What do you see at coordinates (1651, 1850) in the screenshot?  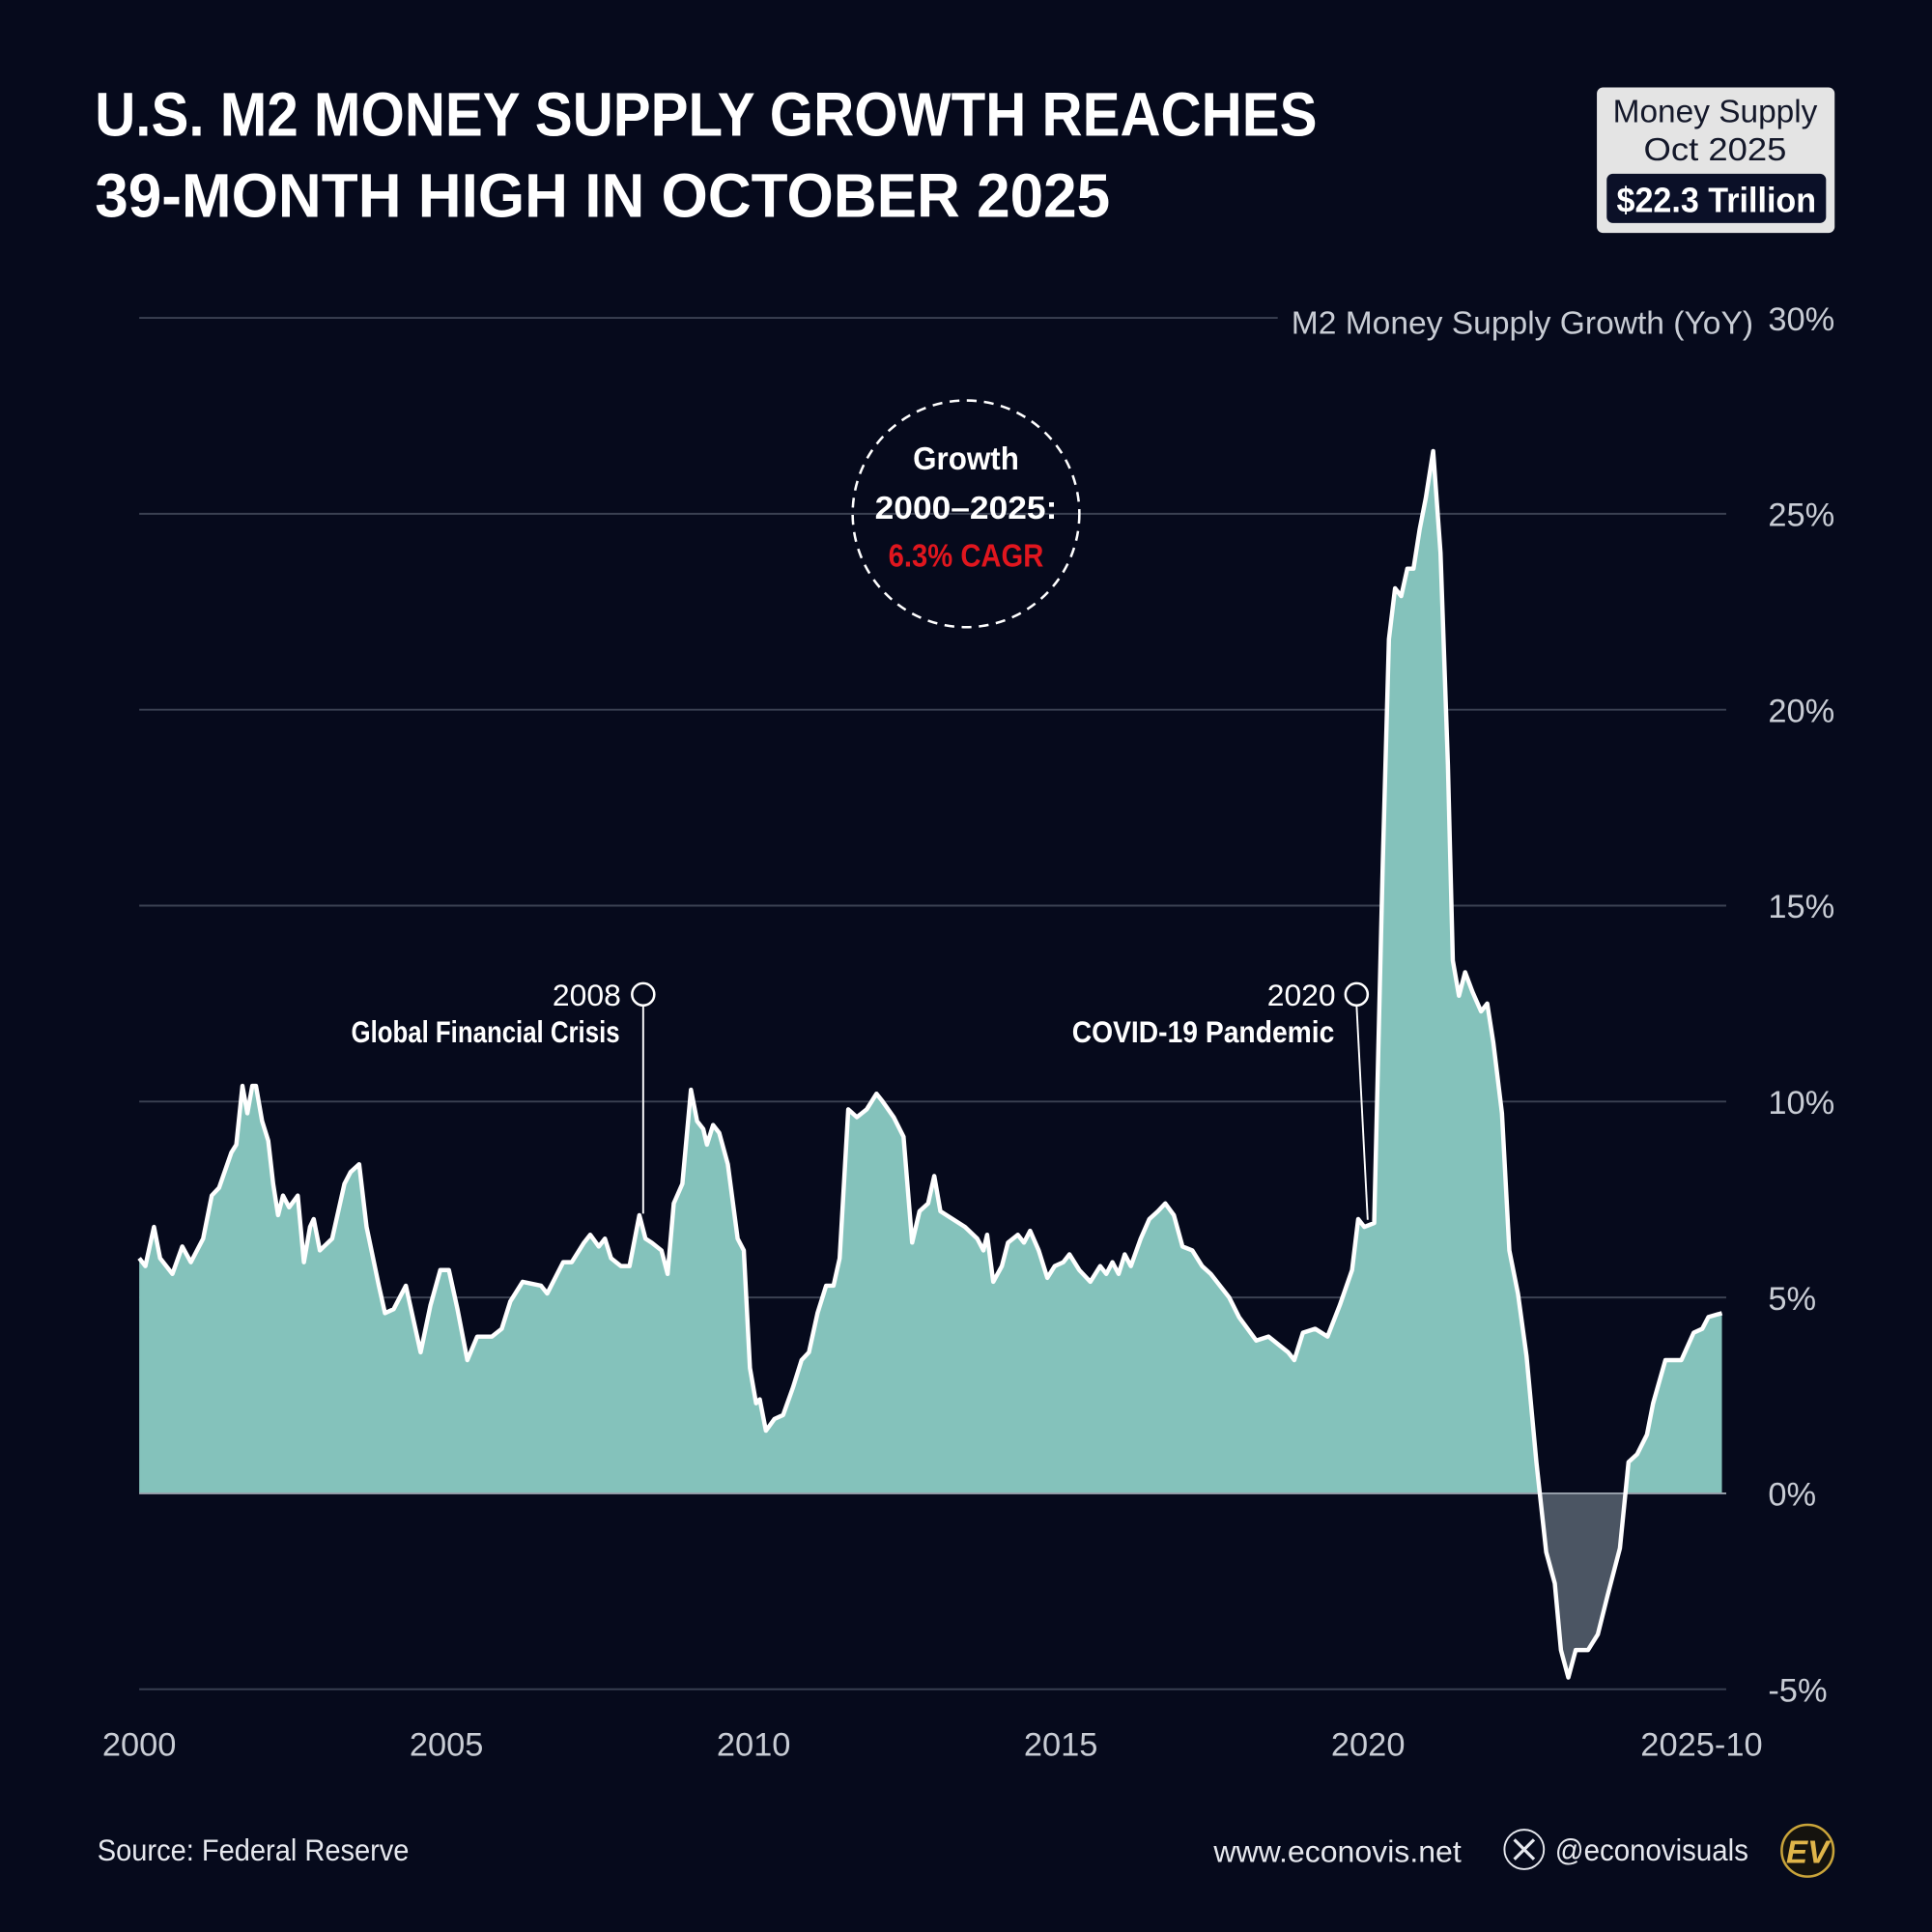 I see `handle: @econovisuals` at bounding box center [1651, 1850].